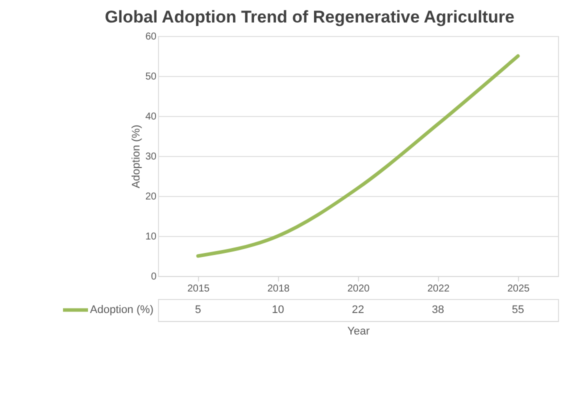  Describe the element at coordinates (151, 197) in the screenshot. I see `y-tick-label: 20` at that location.